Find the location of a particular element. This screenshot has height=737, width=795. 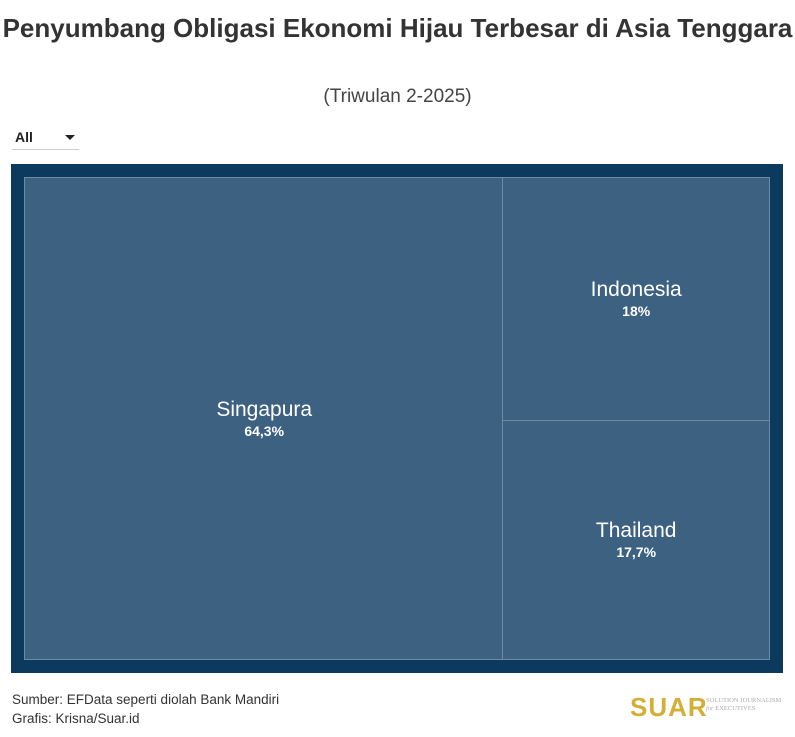

tile-label: Singapura is located at coordinates (264, 409).